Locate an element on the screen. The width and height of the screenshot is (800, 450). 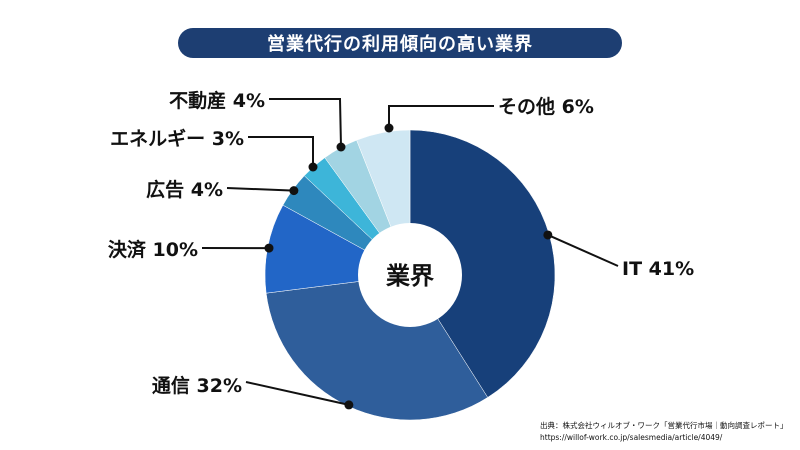
leader-line-IT is located at coordinates (583, 250).